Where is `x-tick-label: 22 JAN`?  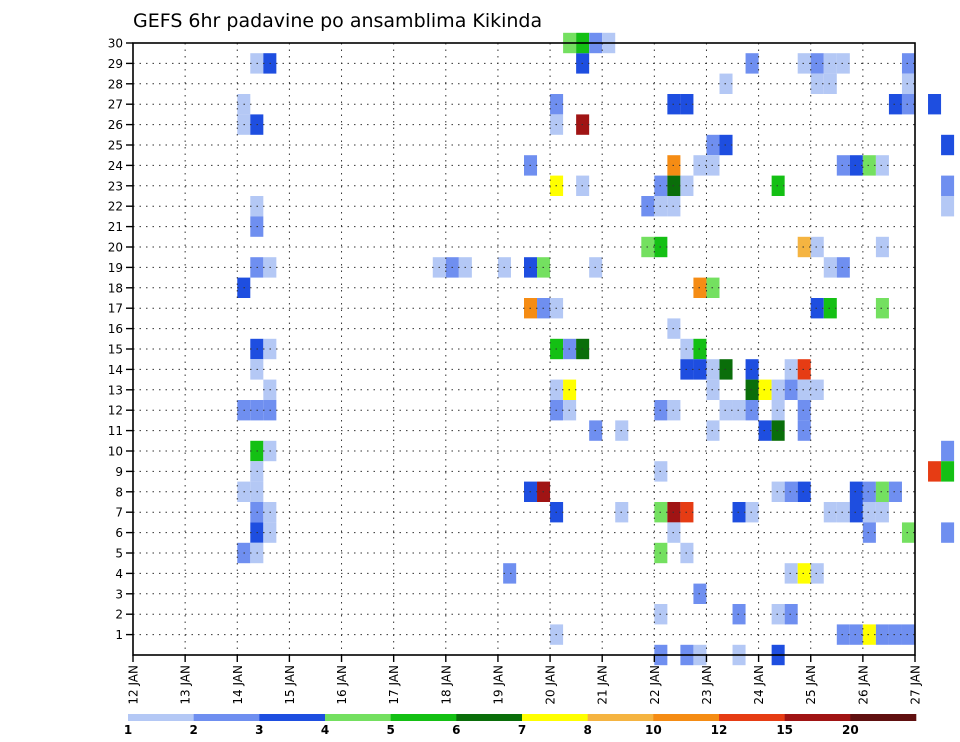
x-tick-label: 22 JAN is located at coordinates (655, 685).